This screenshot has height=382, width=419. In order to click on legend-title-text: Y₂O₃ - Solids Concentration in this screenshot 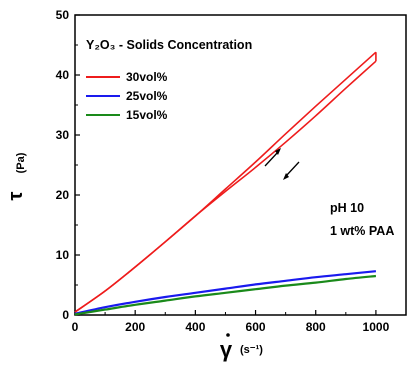, I will do `click(169, 45)`.